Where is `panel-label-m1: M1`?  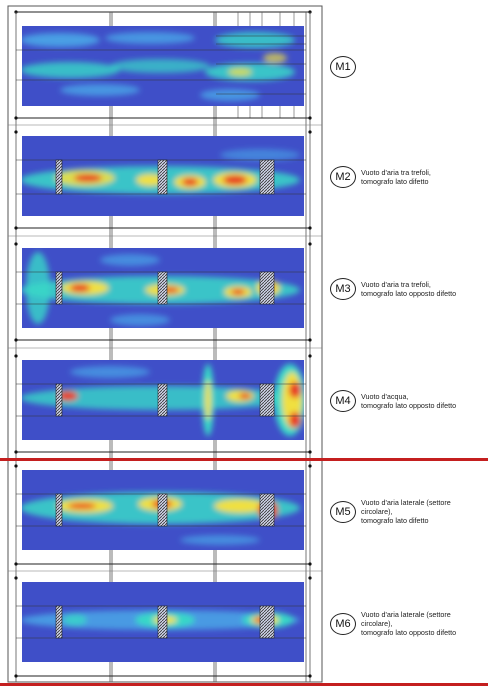
panel-label-m1: M1 is located at coordinates (409, 67).